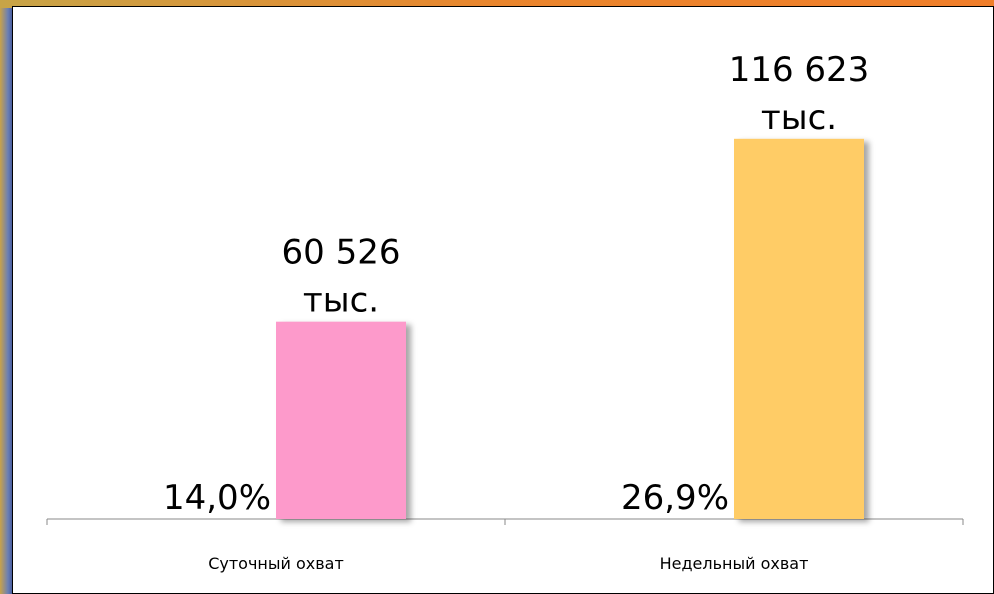 This screenshot has width=994, height=594. Describe the element at coordinates (276, 563) in the screenshot. I see `x-tick-label: Суточный охват` at that location.